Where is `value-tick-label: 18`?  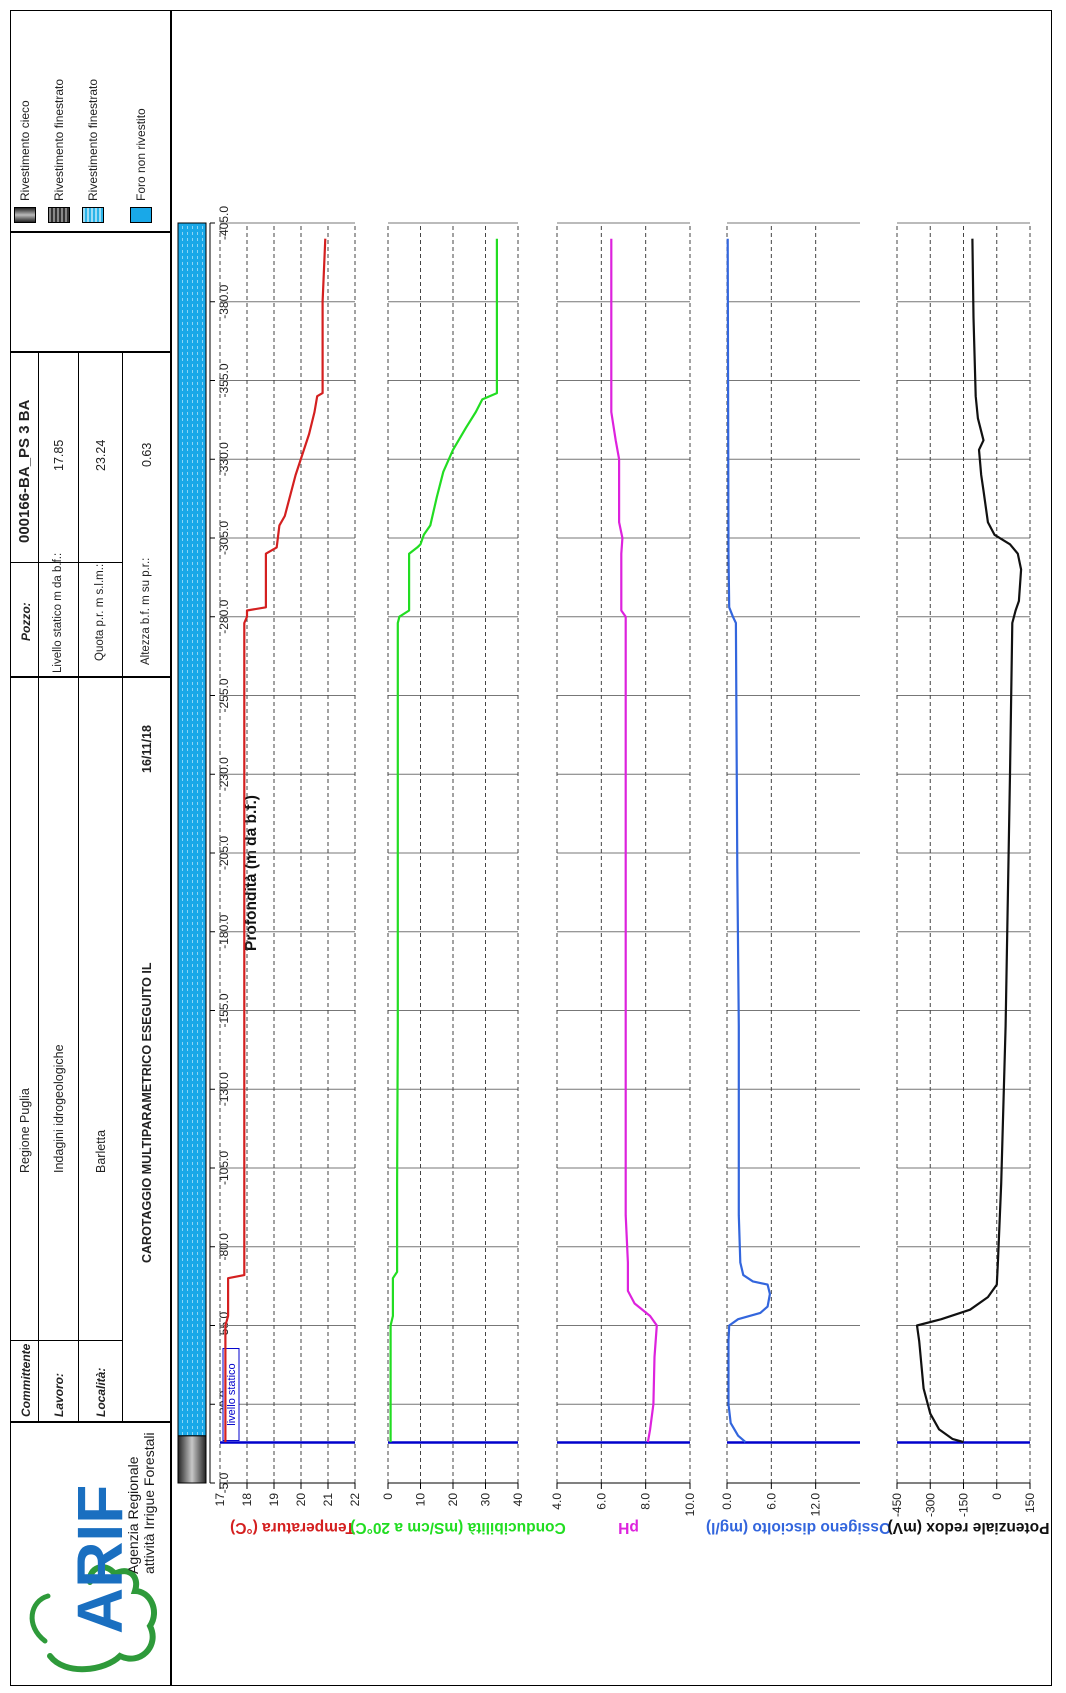 value-tick-label: 18 is located at coordinates (247, 1500).